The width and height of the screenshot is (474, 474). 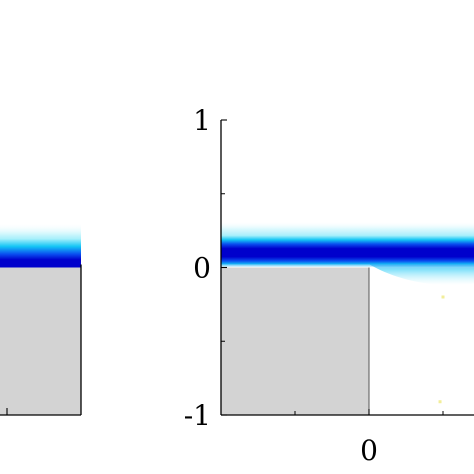 I want to click on left-jet-band, so click(x=40, y=248).